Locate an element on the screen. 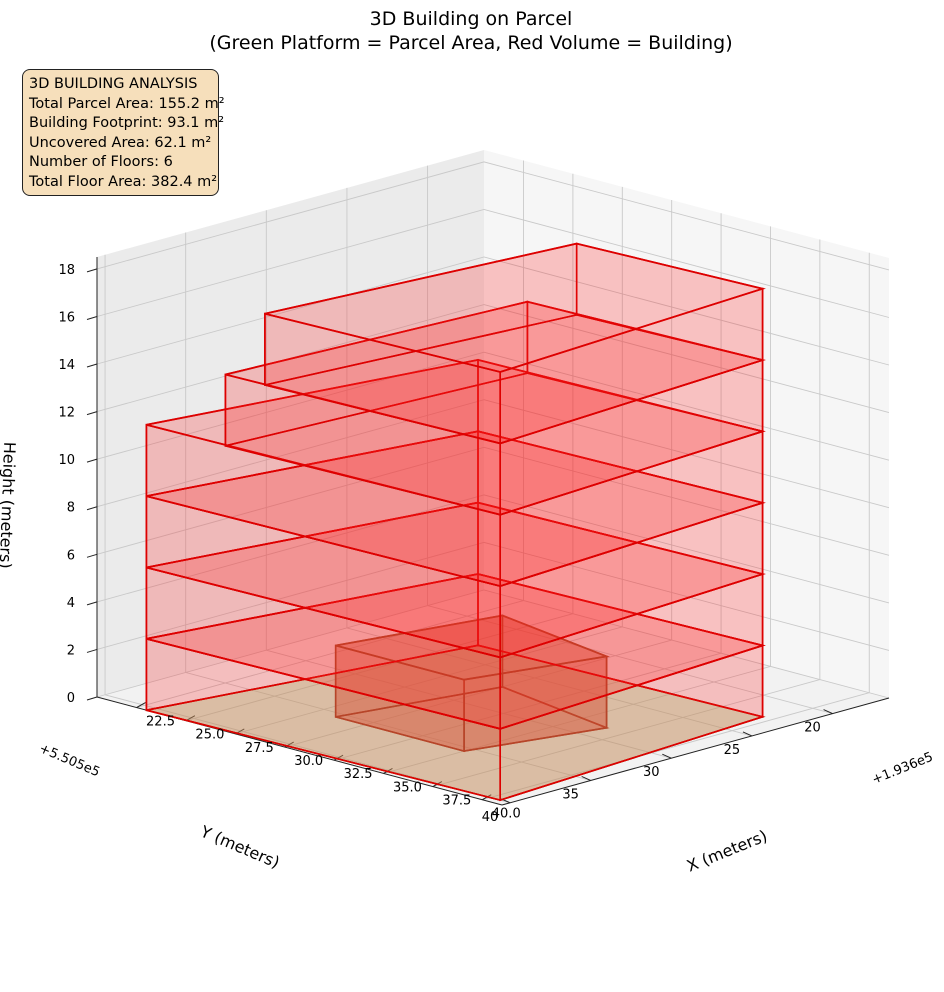  z-tick-label: 10 is located at coordinates (66, 460).